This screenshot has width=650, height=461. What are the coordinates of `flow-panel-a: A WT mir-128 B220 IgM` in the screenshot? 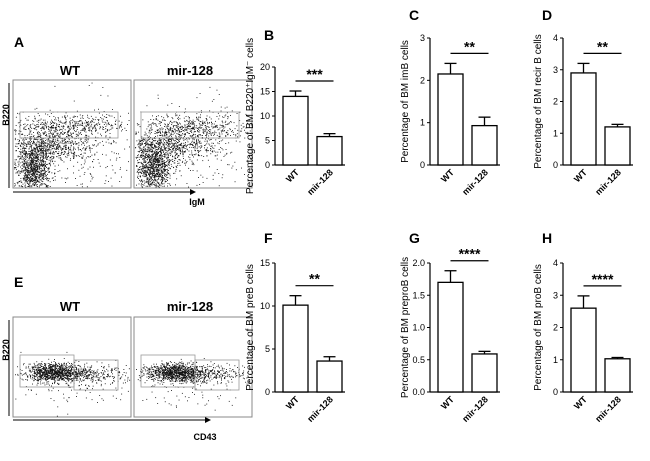 It's located at (126, 120).